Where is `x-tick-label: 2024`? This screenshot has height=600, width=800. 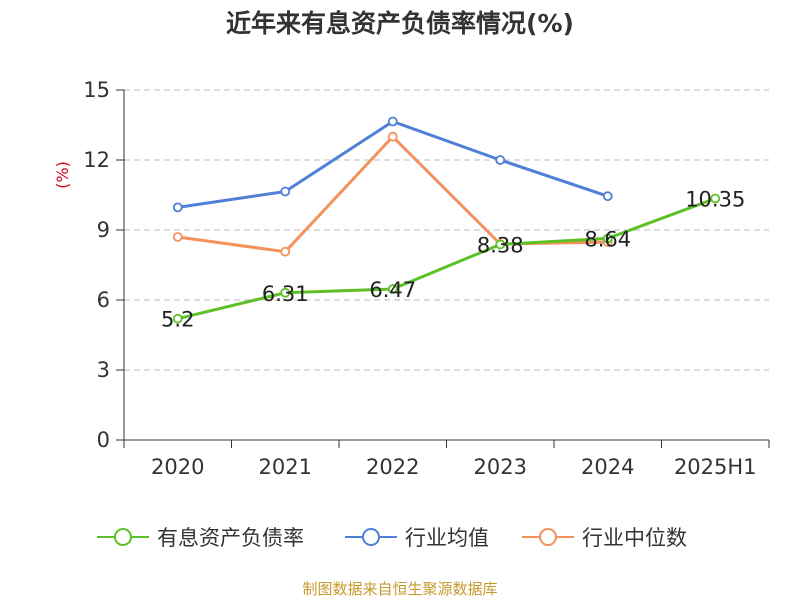
x-tick-label: 2024 is located at coordinates (607, 467).